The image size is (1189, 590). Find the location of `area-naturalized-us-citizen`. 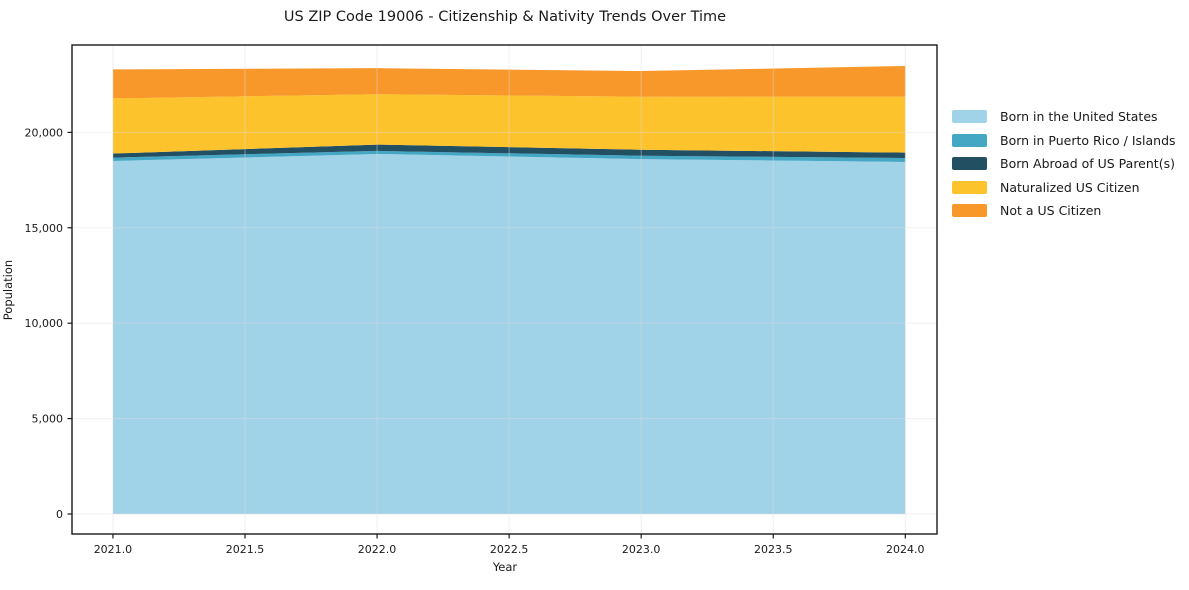

area-naturalized-us-citizen is located at coordinates (509, 124).